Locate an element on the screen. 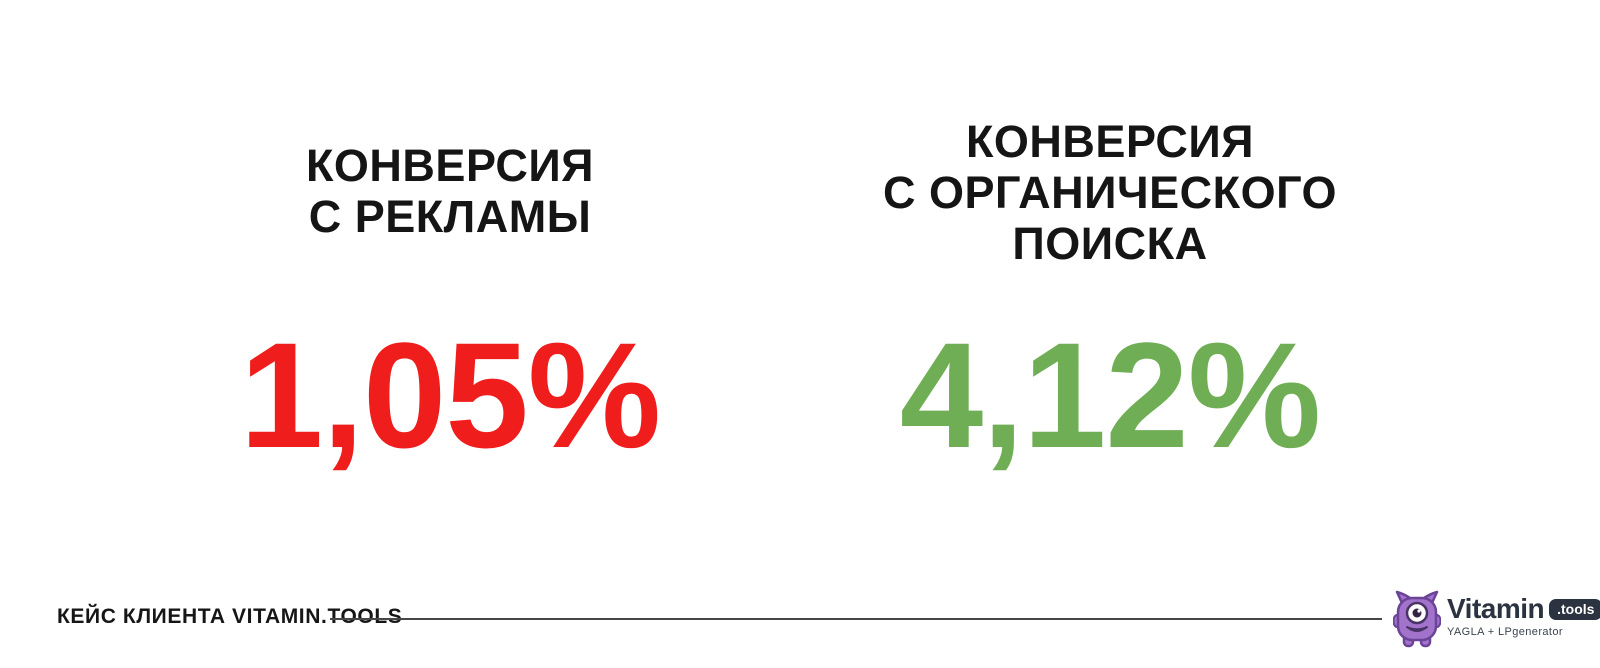 The image size is (1600, 668). logo-text: Vitamin .tools YAGLA + LPgenerator is located at coordinates (1523, 613).